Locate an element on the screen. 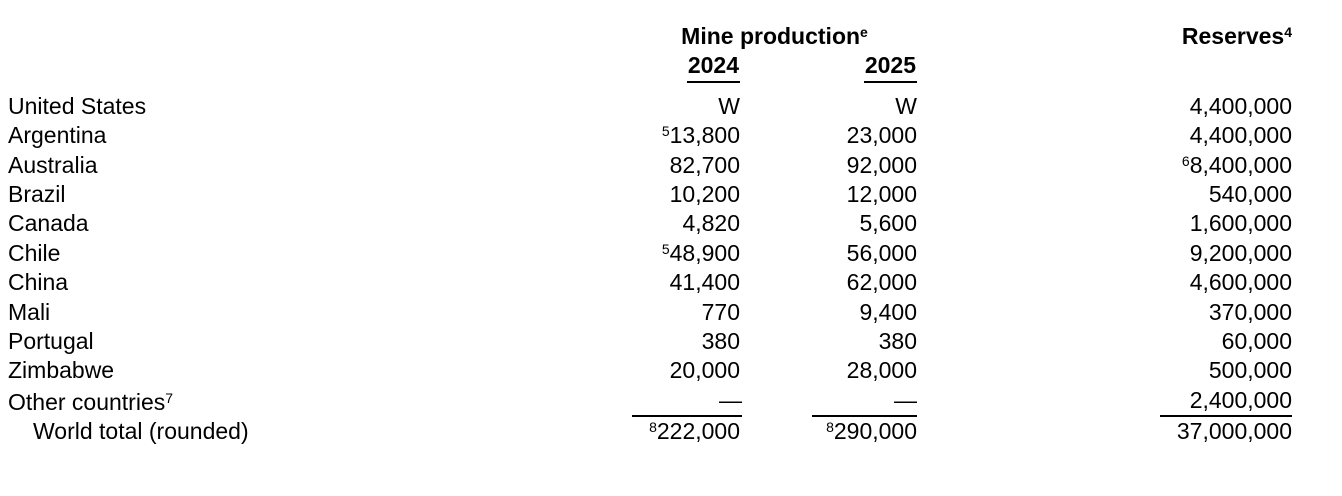  country-cell: Other countries7 is located at coordinates (316, 401).